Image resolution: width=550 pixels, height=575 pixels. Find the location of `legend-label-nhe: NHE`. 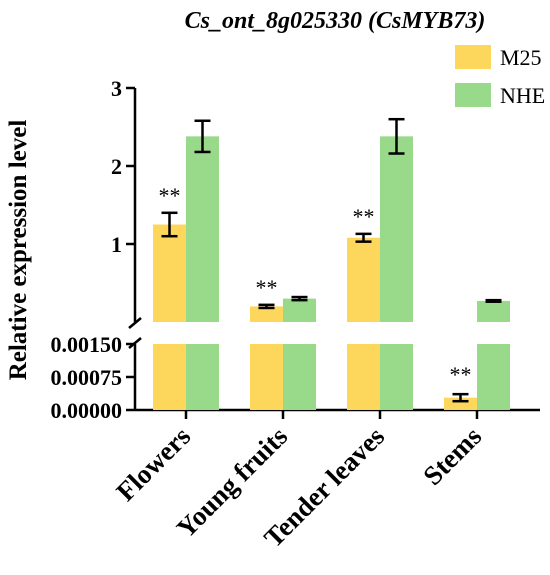

legend-label-nhe: NHE is located at coordinates (522, 95).